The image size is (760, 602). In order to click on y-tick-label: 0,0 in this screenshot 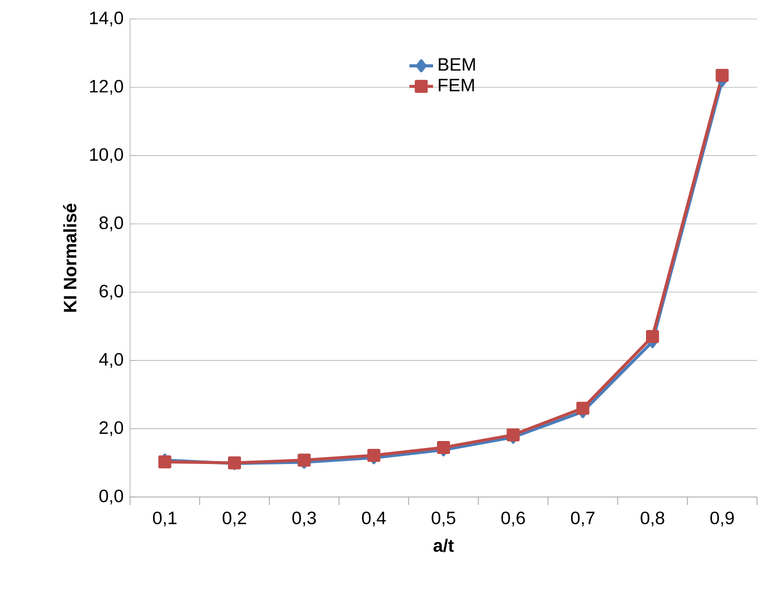, I will do `click(111, 497)`.